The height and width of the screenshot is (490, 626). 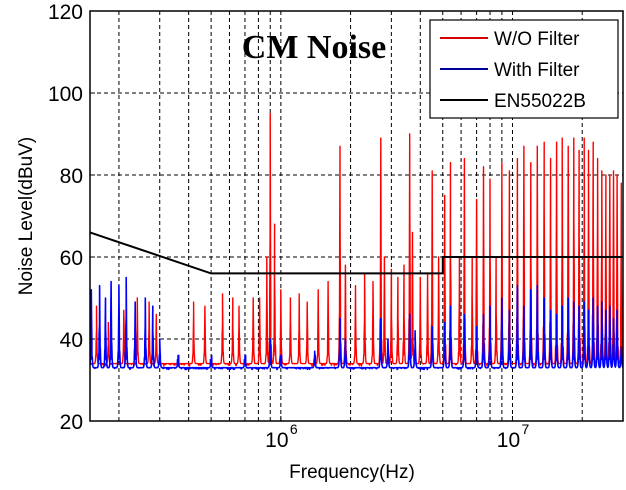 I want to click on y-axis-ticks: 20 40 60 80 100 120, so click(x=71, y=217).